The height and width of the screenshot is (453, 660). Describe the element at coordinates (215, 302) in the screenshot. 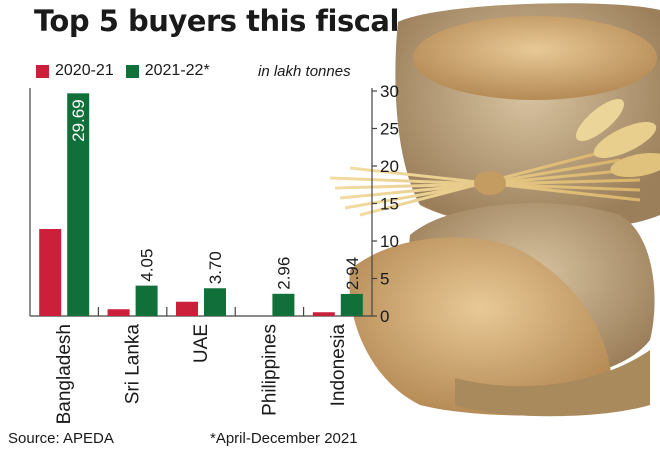

I see `bar-2021-22-uae` at that location.